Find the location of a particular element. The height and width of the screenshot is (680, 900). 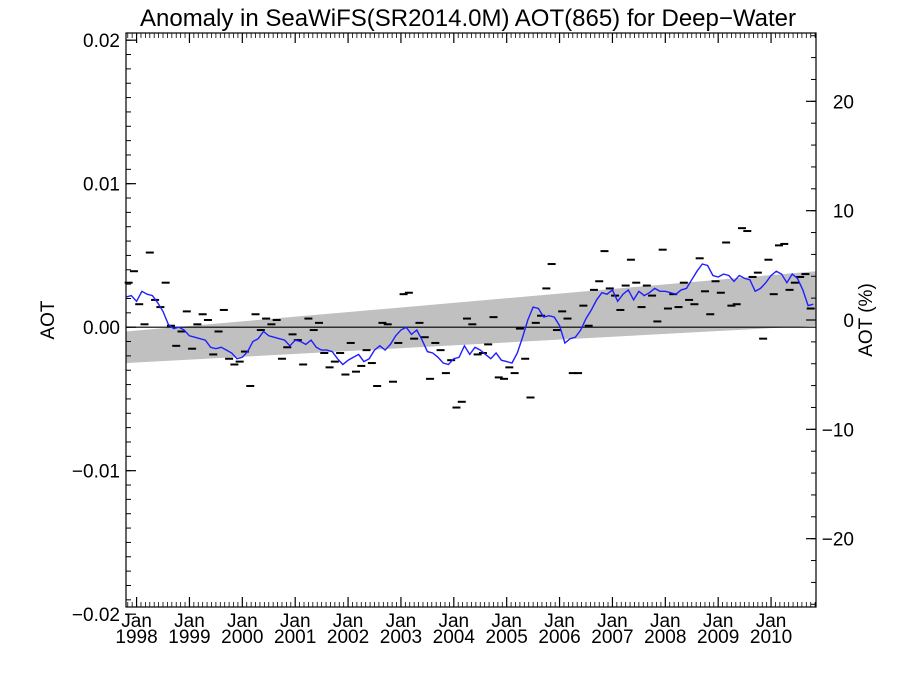

x-tick-year-label: 2001 is located at coordinates (295, 637).